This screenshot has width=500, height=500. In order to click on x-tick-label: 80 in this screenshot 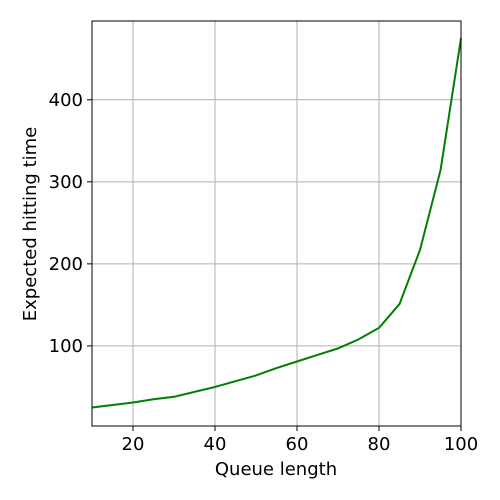, I will do `click(379, 444)`.